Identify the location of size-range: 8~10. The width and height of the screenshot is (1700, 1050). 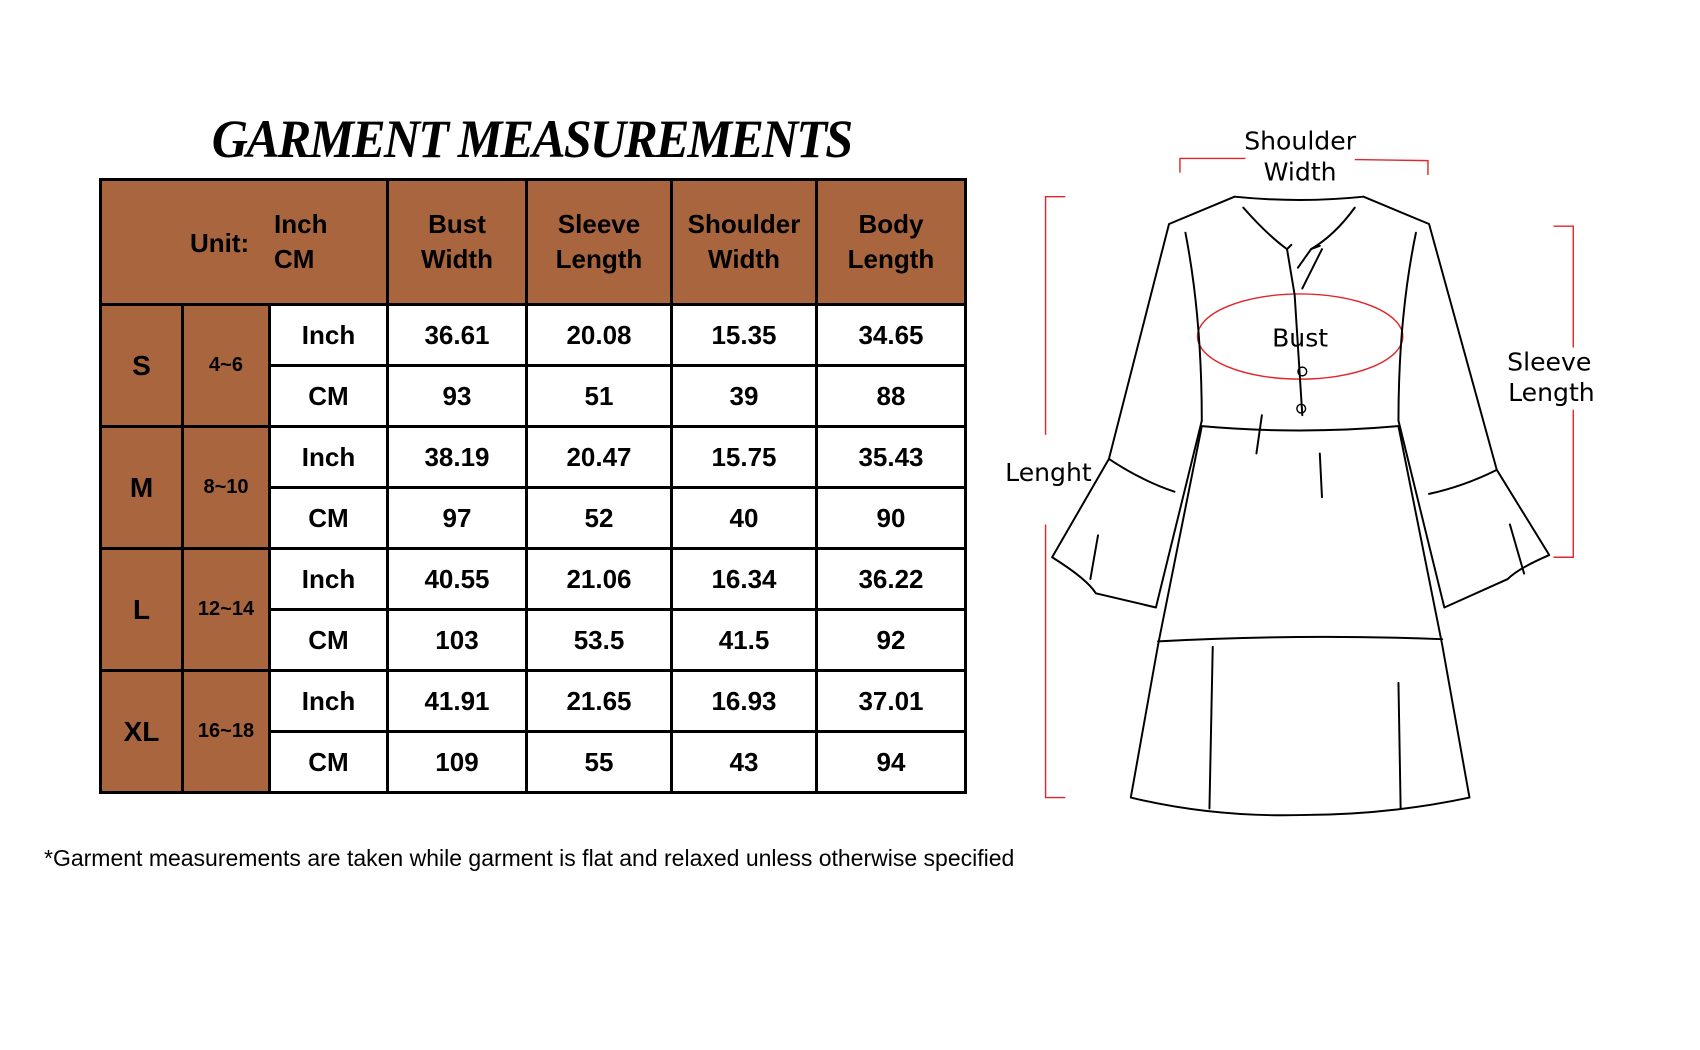
(226, 487).